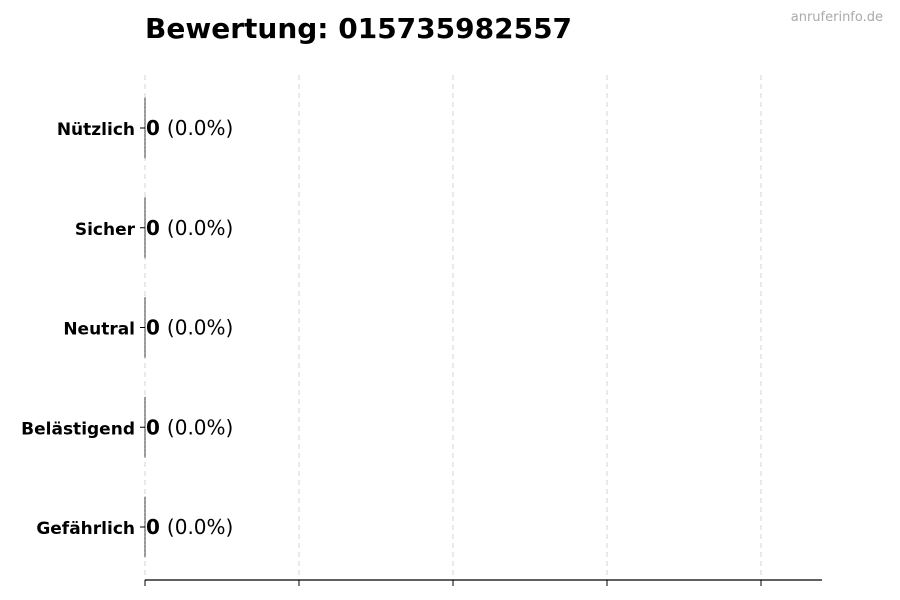 The width and height of the screenshot is (900, 600). I want to click on watermark: anruferinfo.de, so click(836, 17).